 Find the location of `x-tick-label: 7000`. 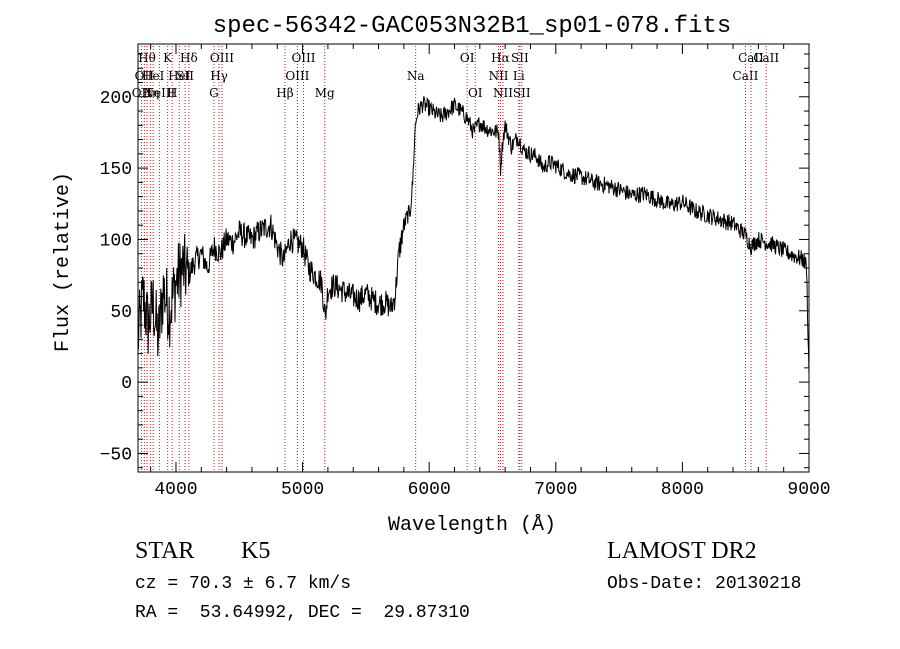

x-tick-label: 7000 is located at coordinates (555, 490).